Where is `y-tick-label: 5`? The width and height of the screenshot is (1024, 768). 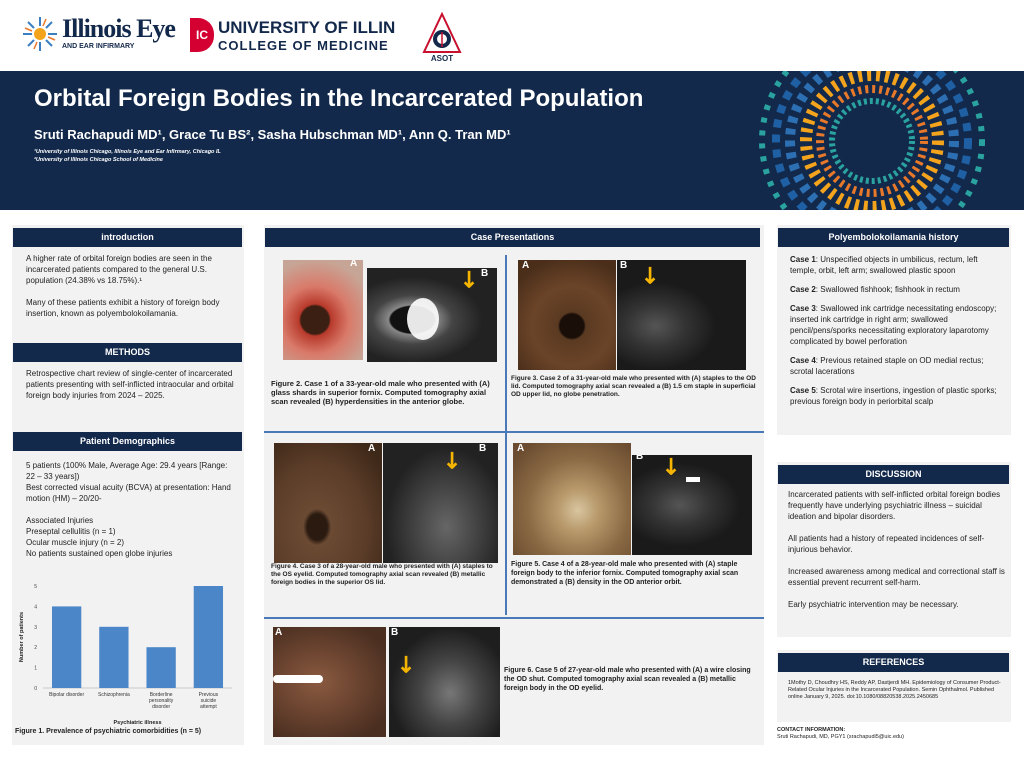 y-tick-label: 5 is located at coordinates (35, 587).